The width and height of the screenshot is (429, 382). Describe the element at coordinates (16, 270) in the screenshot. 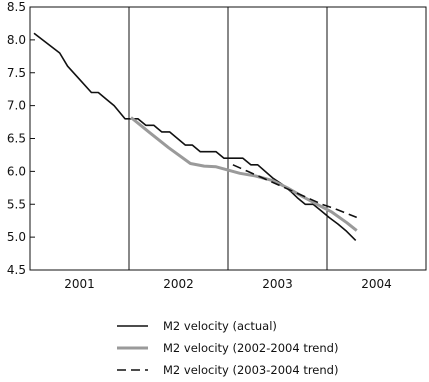

I see `y-tick-label-0: 4.5` at that location.